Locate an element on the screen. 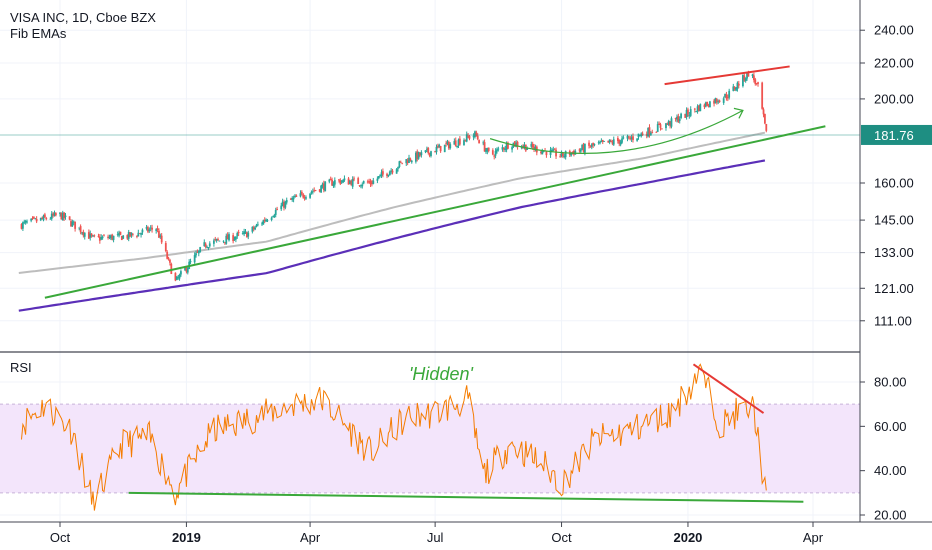 Image resolution: width=932 pixels, height=550 pixels. red-trendline is located at coordinates (727, 75).